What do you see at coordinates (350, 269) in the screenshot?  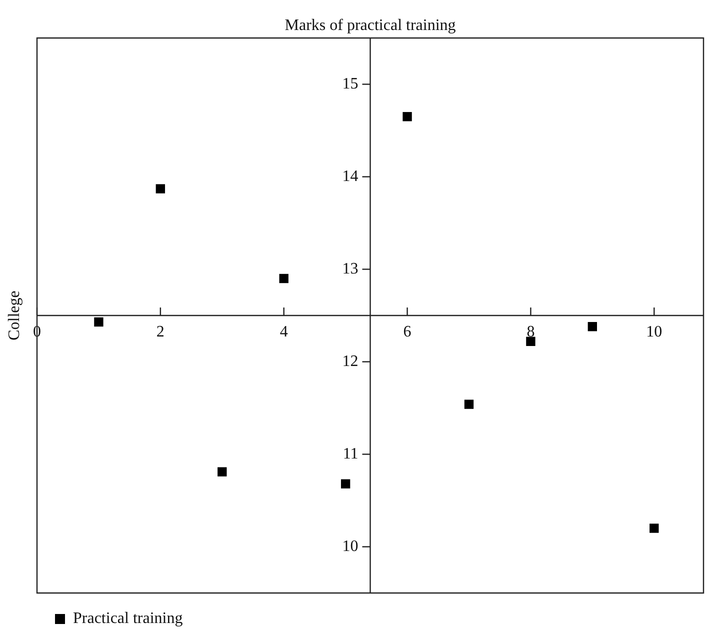 I see `y-tick-label: 13` at bounding box center [350, 269].